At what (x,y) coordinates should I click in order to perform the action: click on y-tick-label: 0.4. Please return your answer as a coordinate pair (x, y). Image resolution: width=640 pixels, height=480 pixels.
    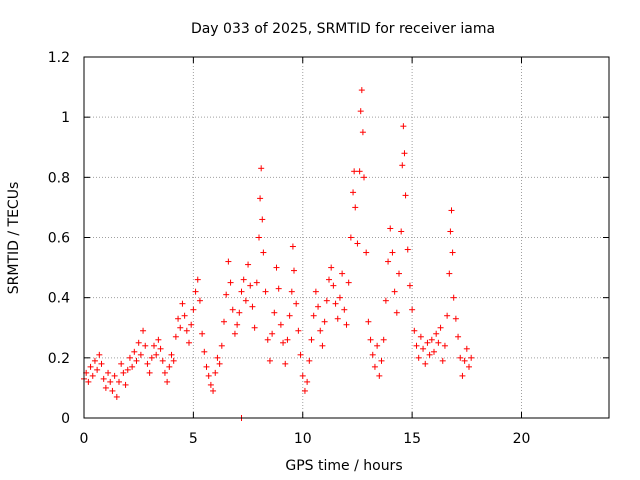
    Looking at the image, I should click on (59, 299).